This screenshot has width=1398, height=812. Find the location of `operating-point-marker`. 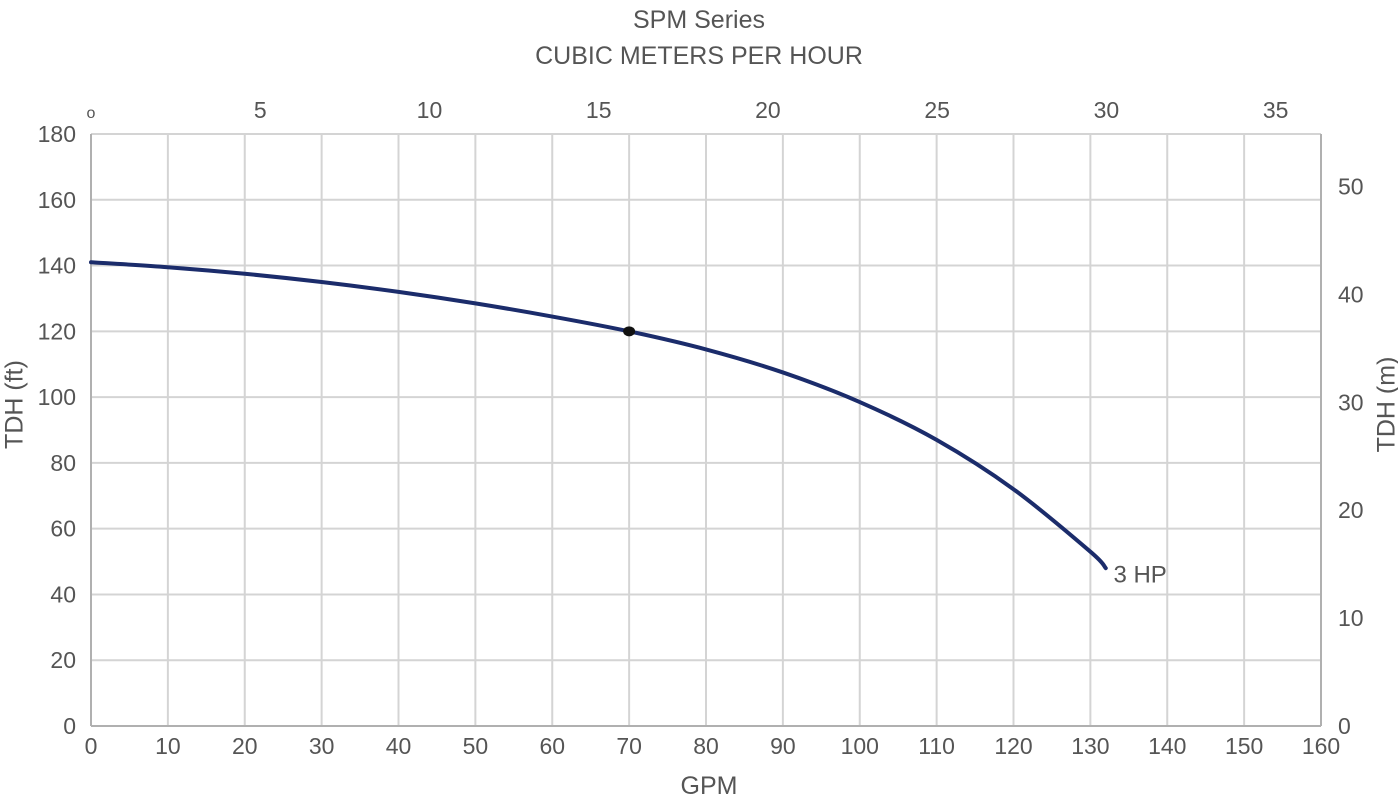

operating-point-marker is located at coordinates (629, 331).